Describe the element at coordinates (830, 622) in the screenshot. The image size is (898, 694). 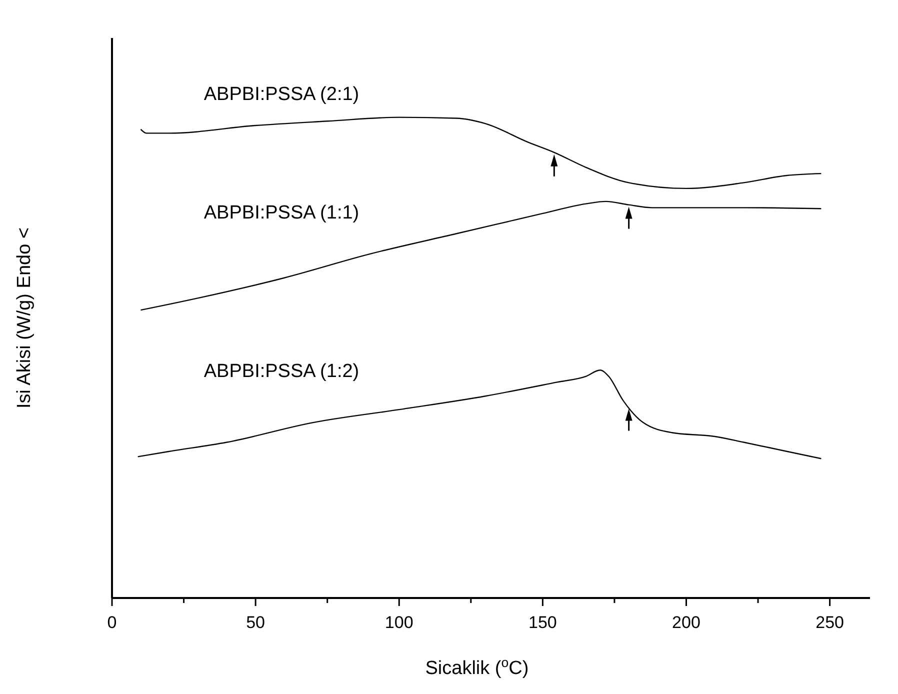
I see `x-tick-label: 250` at that location.